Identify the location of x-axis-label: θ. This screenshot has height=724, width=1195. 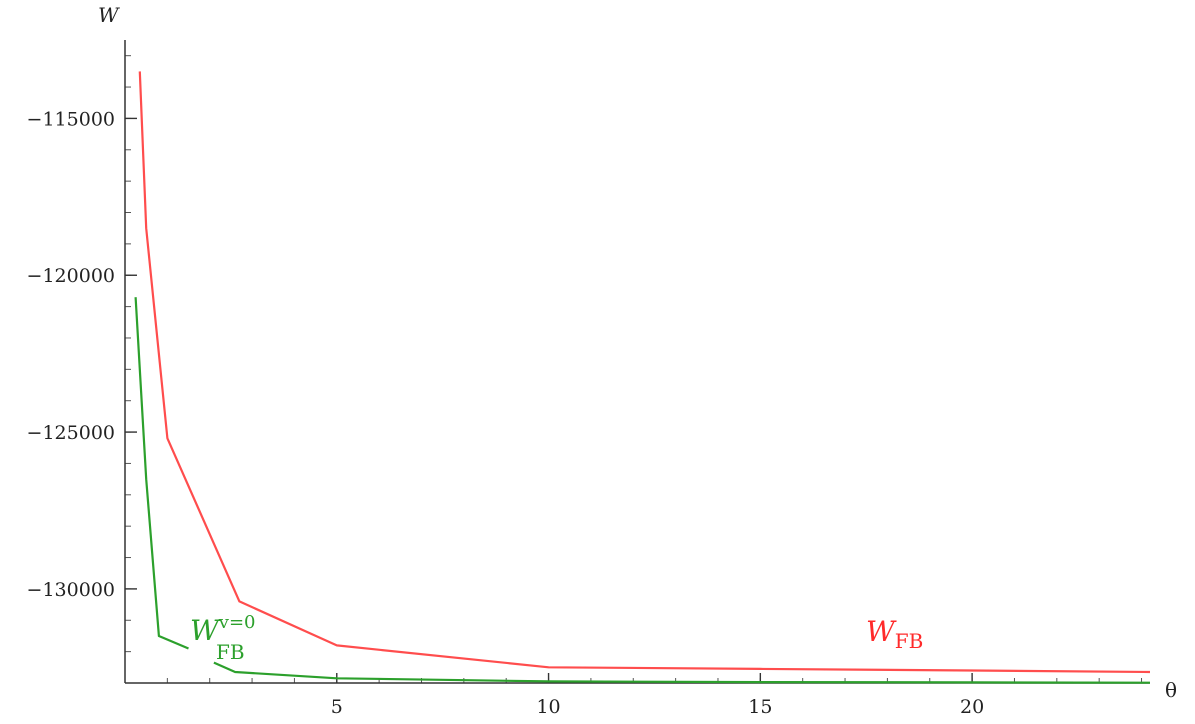
(1171, 690).